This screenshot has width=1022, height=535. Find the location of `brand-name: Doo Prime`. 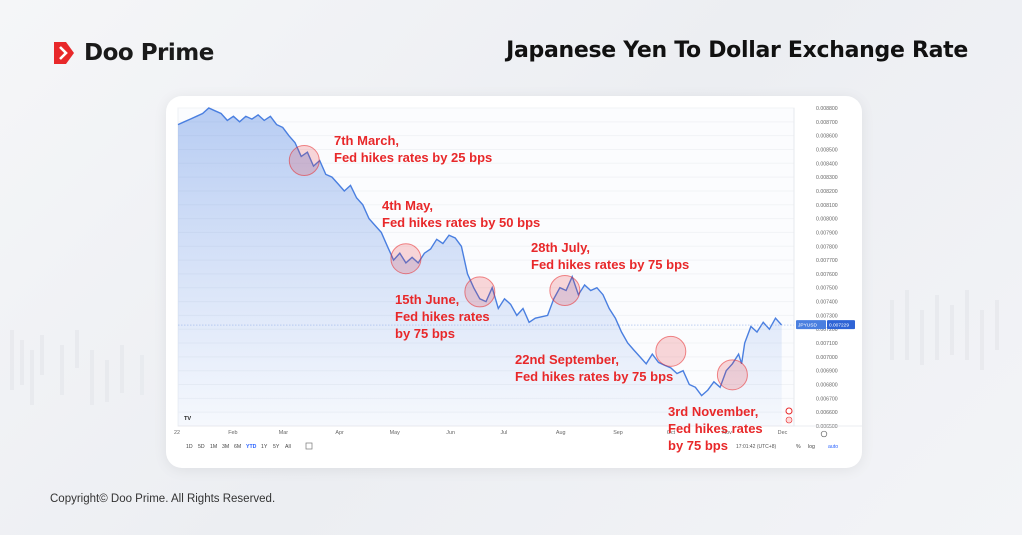

brand-name: Doo Prime is located at coordinates (149, 53).